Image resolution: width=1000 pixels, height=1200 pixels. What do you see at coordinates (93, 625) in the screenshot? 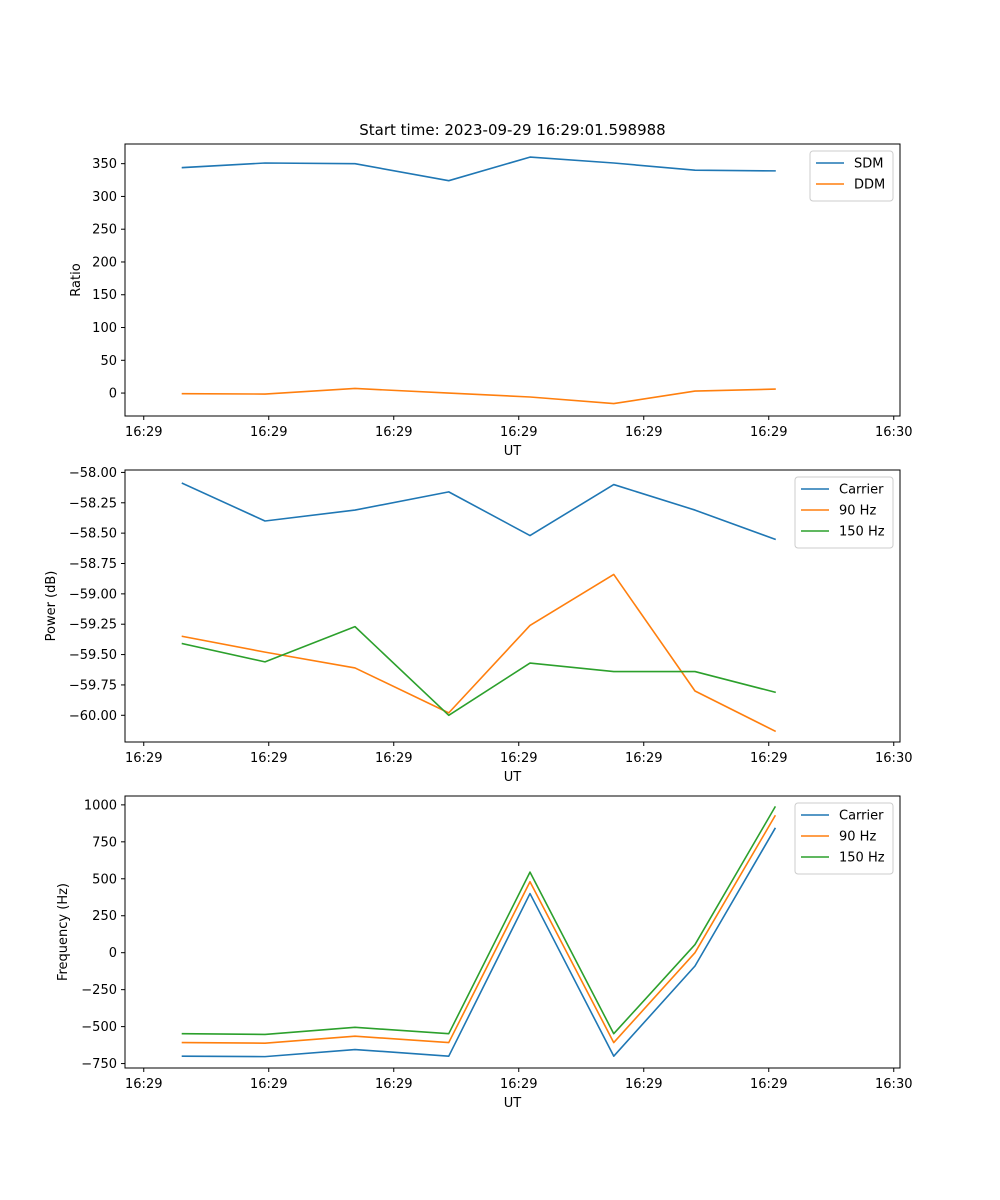
I see `y-tick-label: −59.25` at bounding box center [93, 625].